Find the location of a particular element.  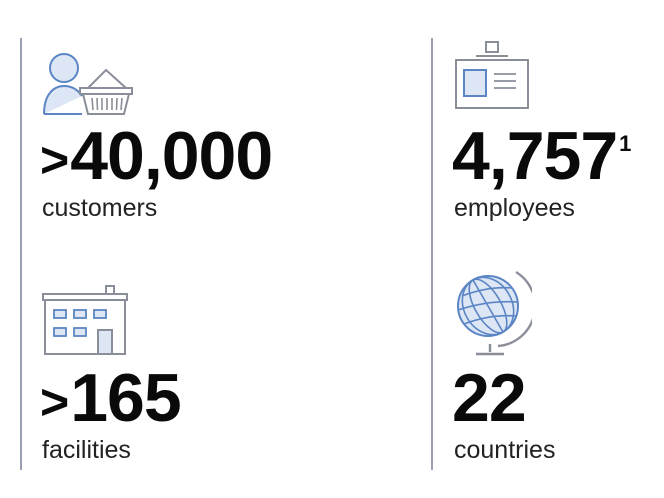

countries-number: 22 is located at coordinates (489, 398).